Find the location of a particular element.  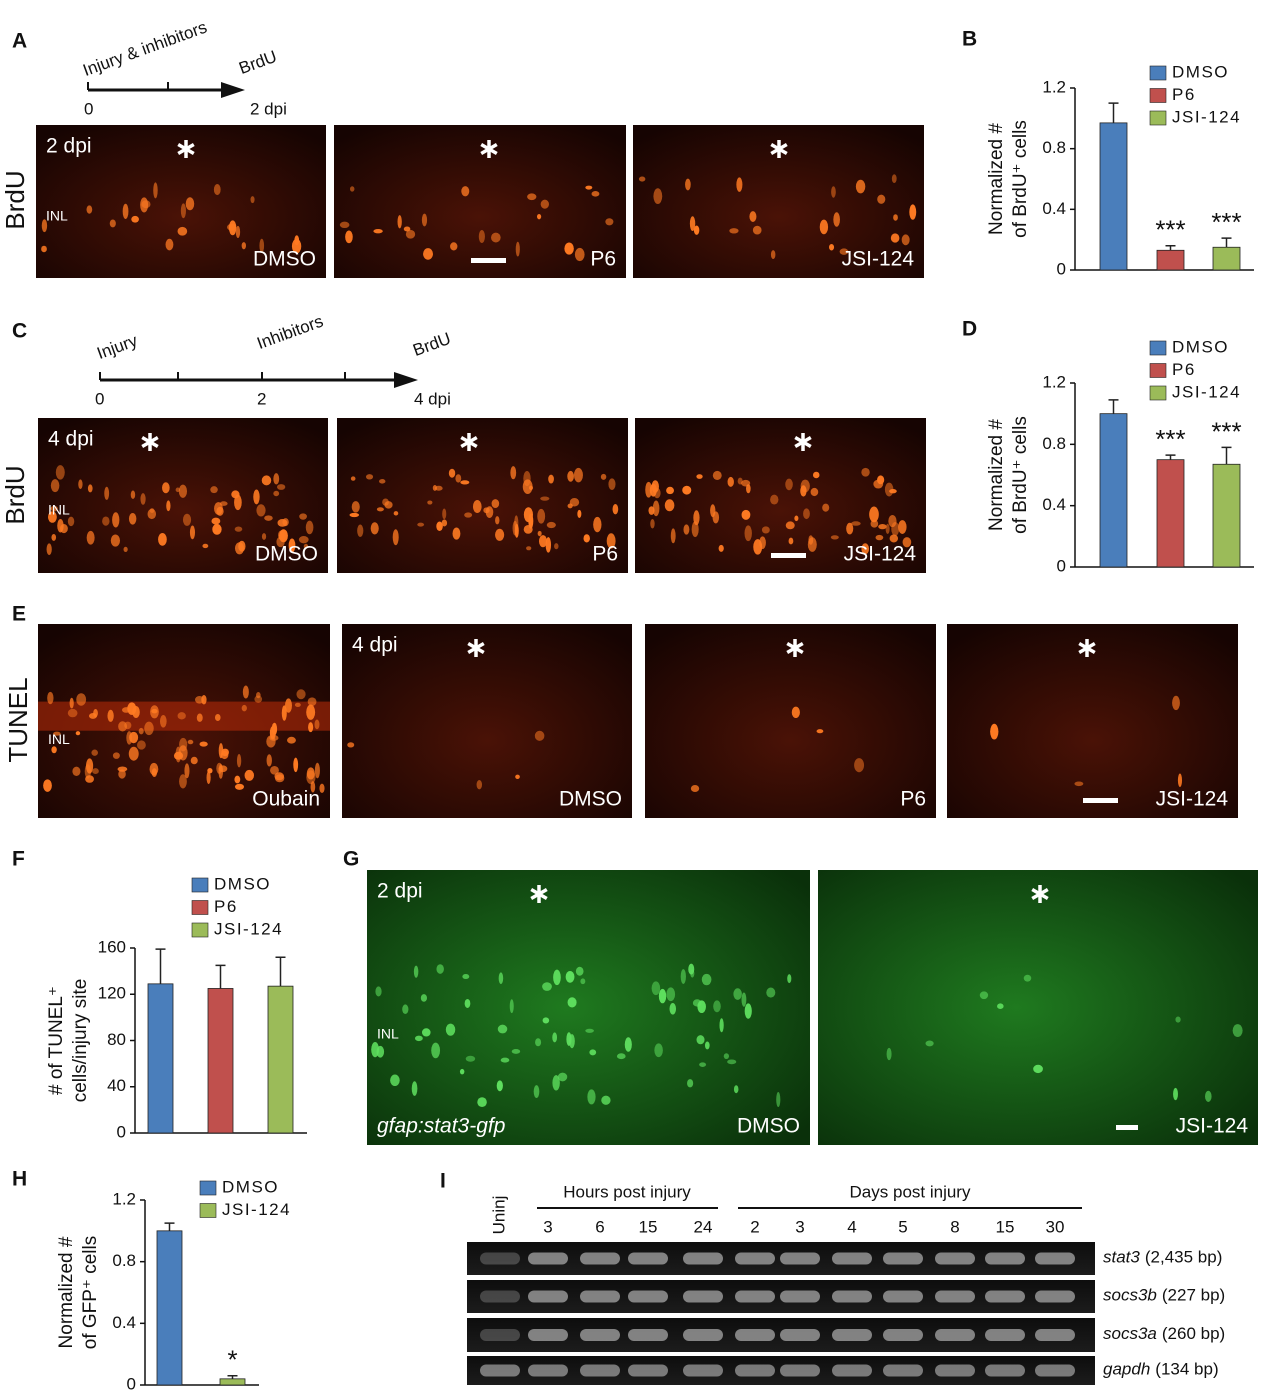

image-label: 4 dpi is located at coordinates (71, 439).